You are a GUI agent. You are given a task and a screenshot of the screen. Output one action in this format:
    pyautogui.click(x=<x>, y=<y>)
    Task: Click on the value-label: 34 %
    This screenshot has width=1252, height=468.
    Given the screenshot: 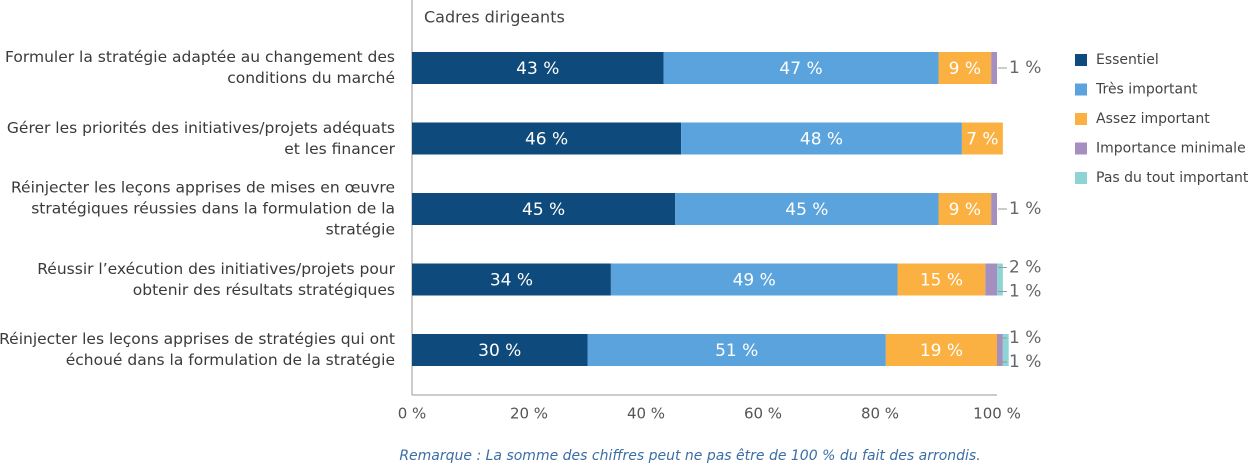 What is the action you would take?
    pyautogui.click(x=511, y=281)
    